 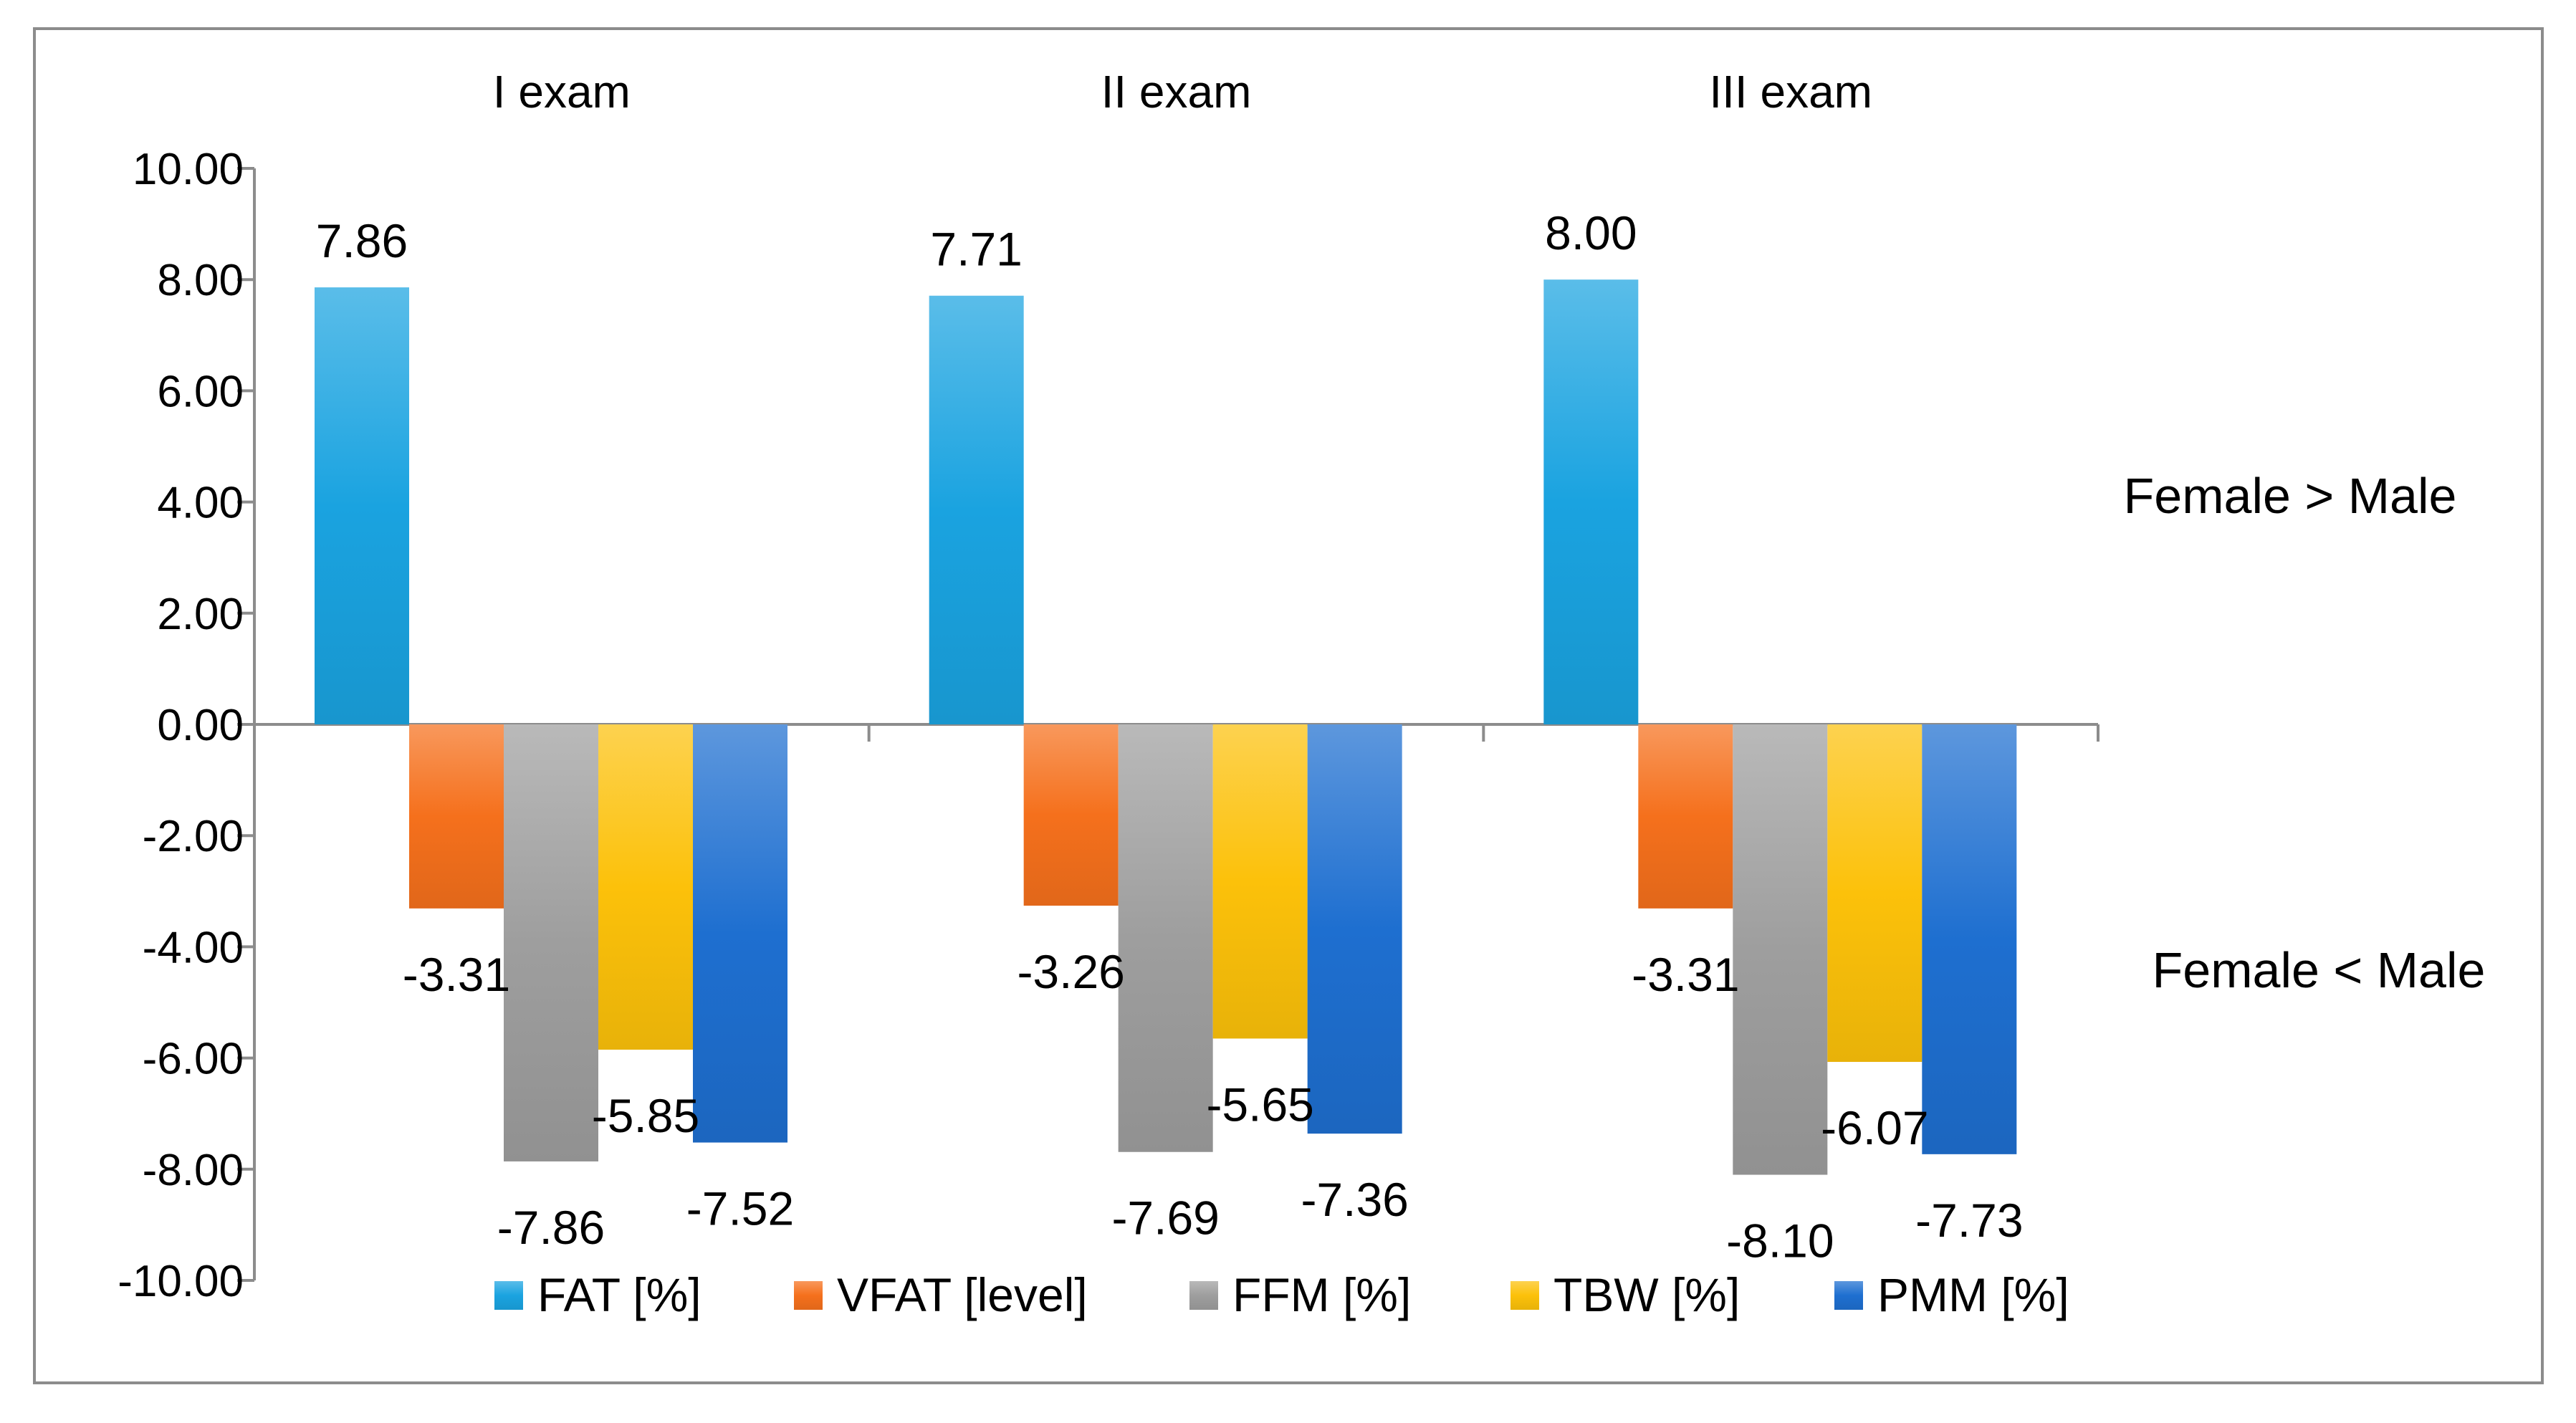 What do you see at coordinates (2319, 970) in the screenshot?
I see `annotation-female-less: Female < Male` at bounding box center [2319, 970].